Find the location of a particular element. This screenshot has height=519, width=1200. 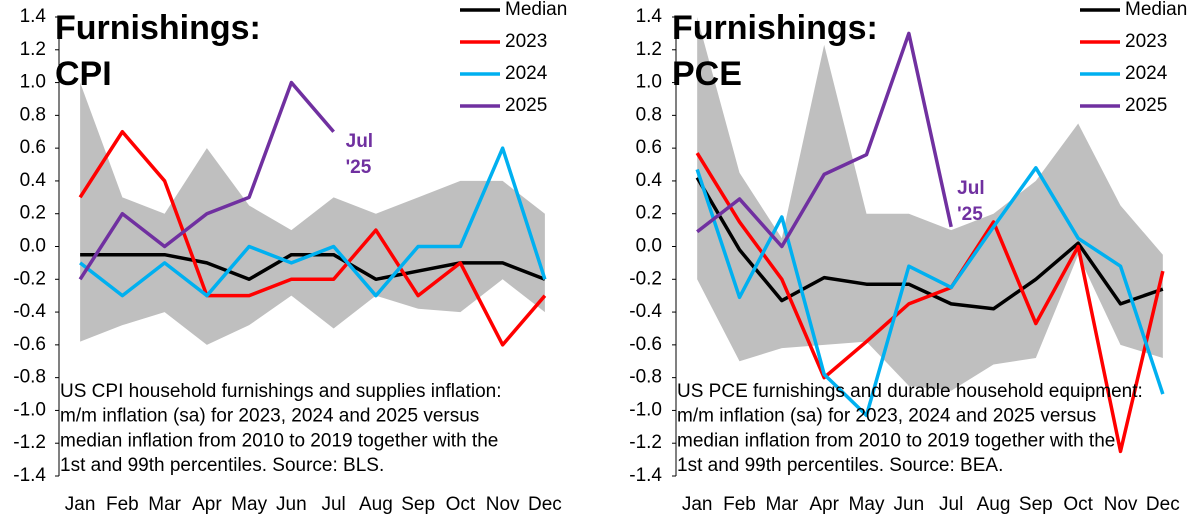

caption: 1st and 99th percentiles. Source: BLS. is located at coordinates (222, 465).